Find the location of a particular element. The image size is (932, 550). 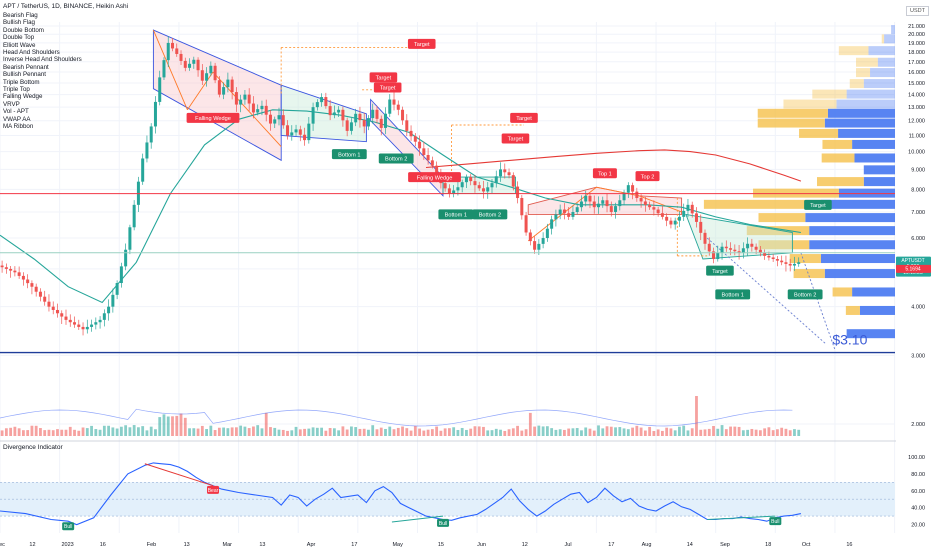

indicator-item: Bullish Flag is located at coordinates (19, 23).